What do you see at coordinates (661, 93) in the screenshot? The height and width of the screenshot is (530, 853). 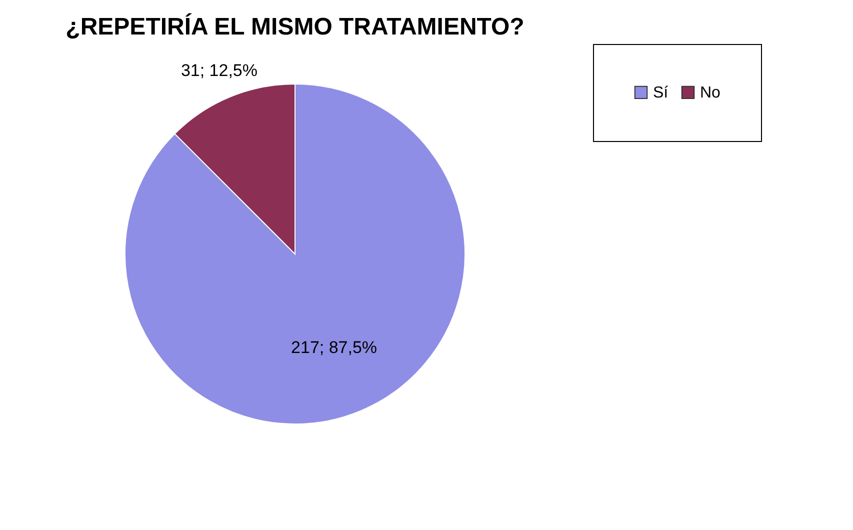 I see `legend-label: Sí` at bounding box center [661, 93].